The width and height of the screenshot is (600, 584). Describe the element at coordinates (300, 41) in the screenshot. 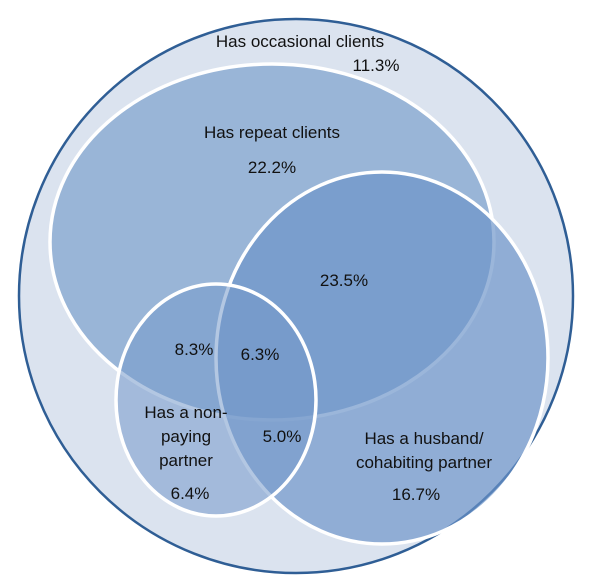

I see `label-occasional-clients: Has occasional clients` at that location.